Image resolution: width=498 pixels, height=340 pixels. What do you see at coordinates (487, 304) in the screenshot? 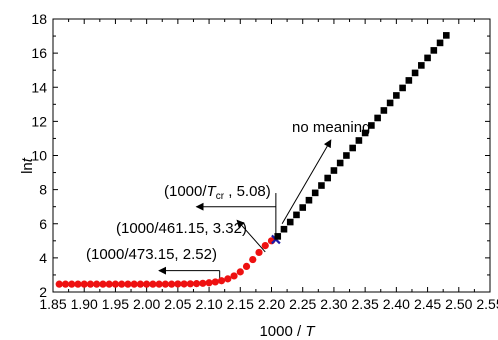
I see `x-tick-label: 2.55` at bounding box center [487, 304].